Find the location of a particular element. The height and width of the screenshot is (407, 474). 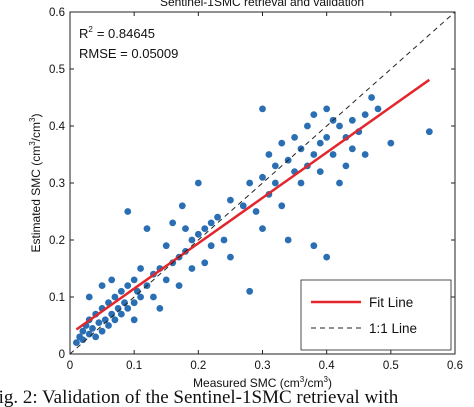

legend-box is located at coordinates (376, 315).